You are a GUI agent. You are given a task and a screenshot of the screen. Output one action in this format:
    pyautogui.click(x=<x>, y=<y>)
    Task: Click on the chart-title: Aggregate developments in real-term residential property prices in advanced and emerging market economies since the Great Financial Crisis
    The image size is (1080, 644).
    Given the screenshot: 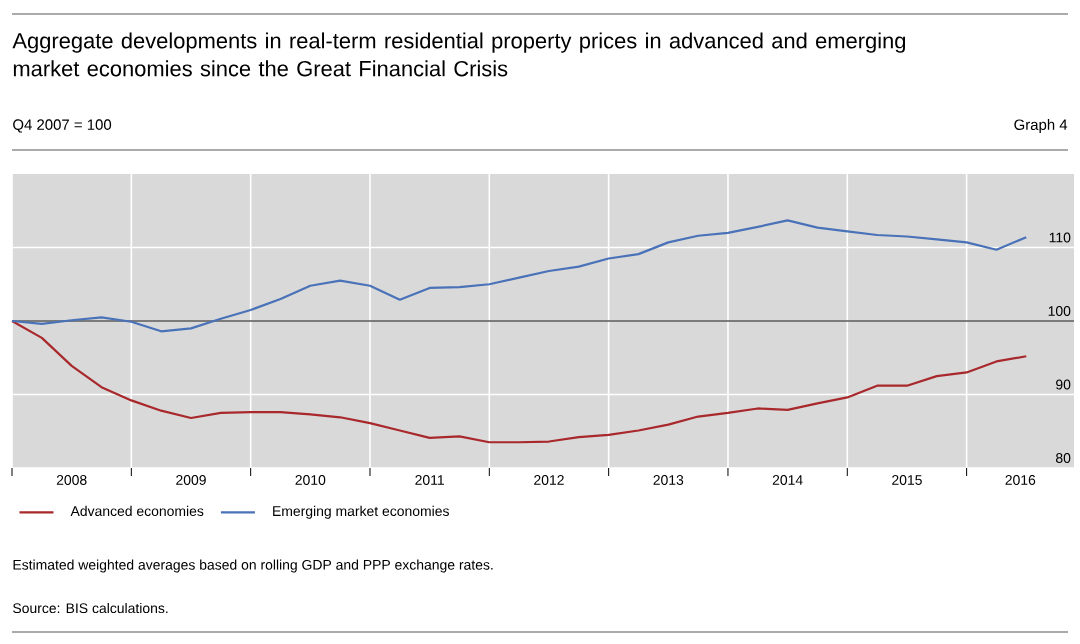 What is the action you would take?
    pyautogui.click(x=459, y=54)
    